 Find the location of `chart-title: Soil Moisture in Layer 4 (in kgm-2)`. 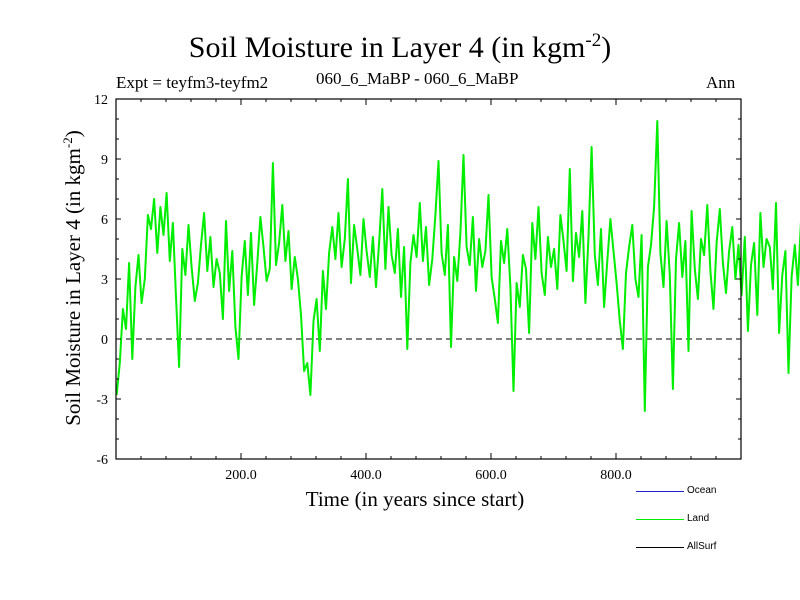

chart-title: Soil Moisture in Layer 4 (in kgm-2) is located at coordinates (400, 47).